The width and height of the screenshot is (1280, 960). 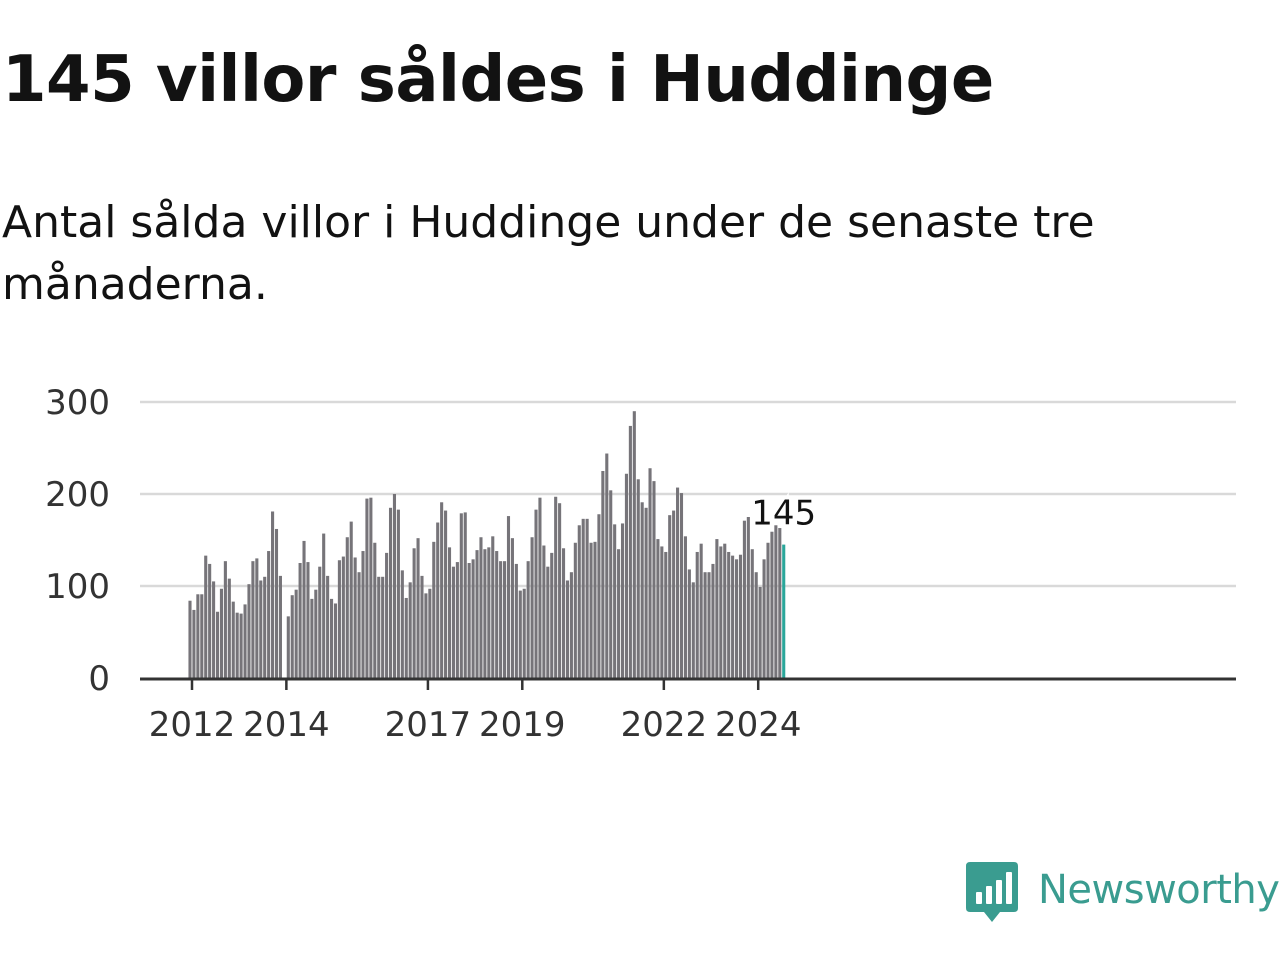 I want to click on x-axis, so click(x=688, y=683).